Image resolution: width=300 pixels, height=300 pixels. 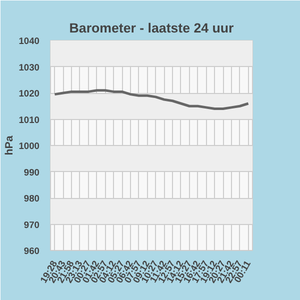 I want to click on y-tick-label: 980, so click(x=32, y=199).